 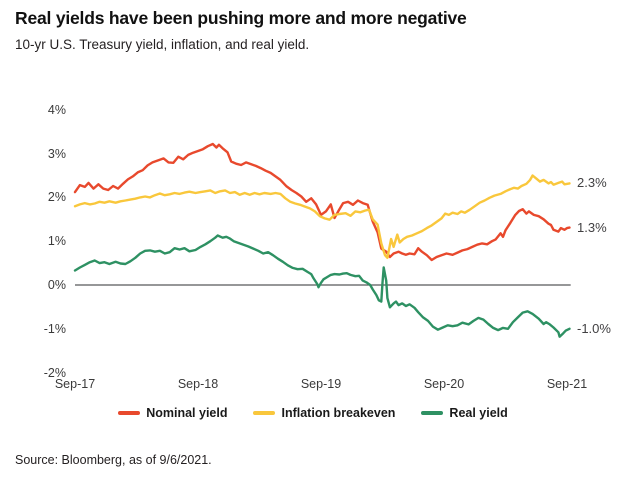 I want to click on legend-label: Real yield, so click(x=478, y=413).